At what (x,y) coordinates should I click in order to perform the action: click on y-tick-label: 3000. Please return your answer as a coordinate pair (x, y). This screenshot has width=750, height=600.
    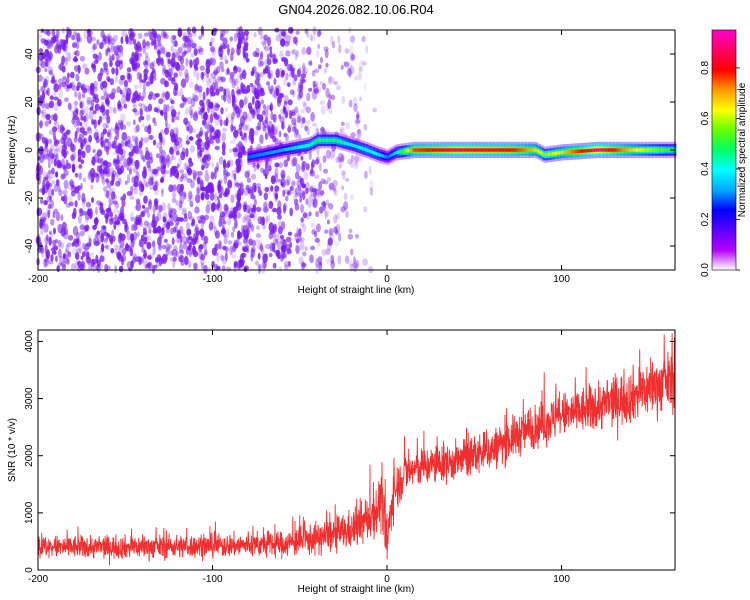
    Looking at the image, I should click on (29, 398).